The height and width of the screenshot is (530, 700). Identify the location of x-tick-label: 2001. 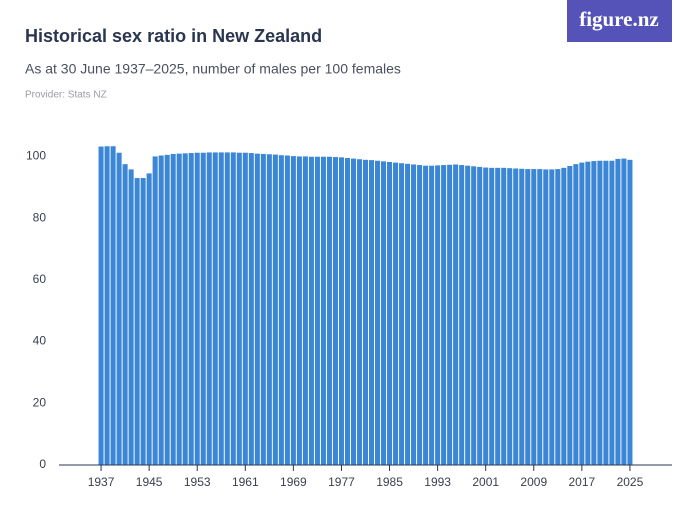
(485, 482).